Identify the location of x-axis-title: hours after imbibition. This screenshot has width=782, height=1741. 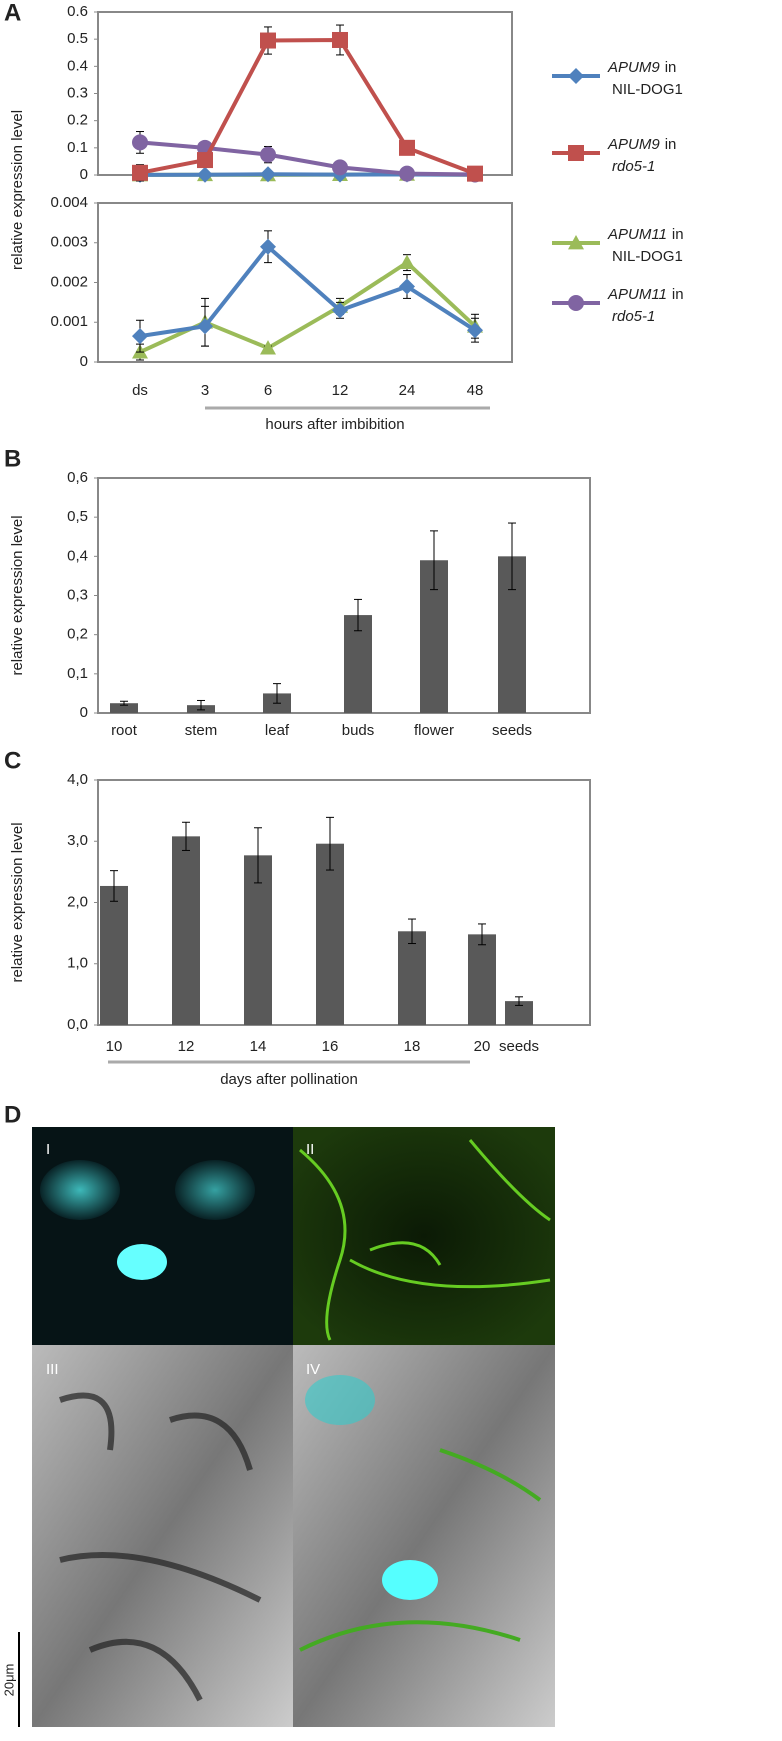
(334, 424).